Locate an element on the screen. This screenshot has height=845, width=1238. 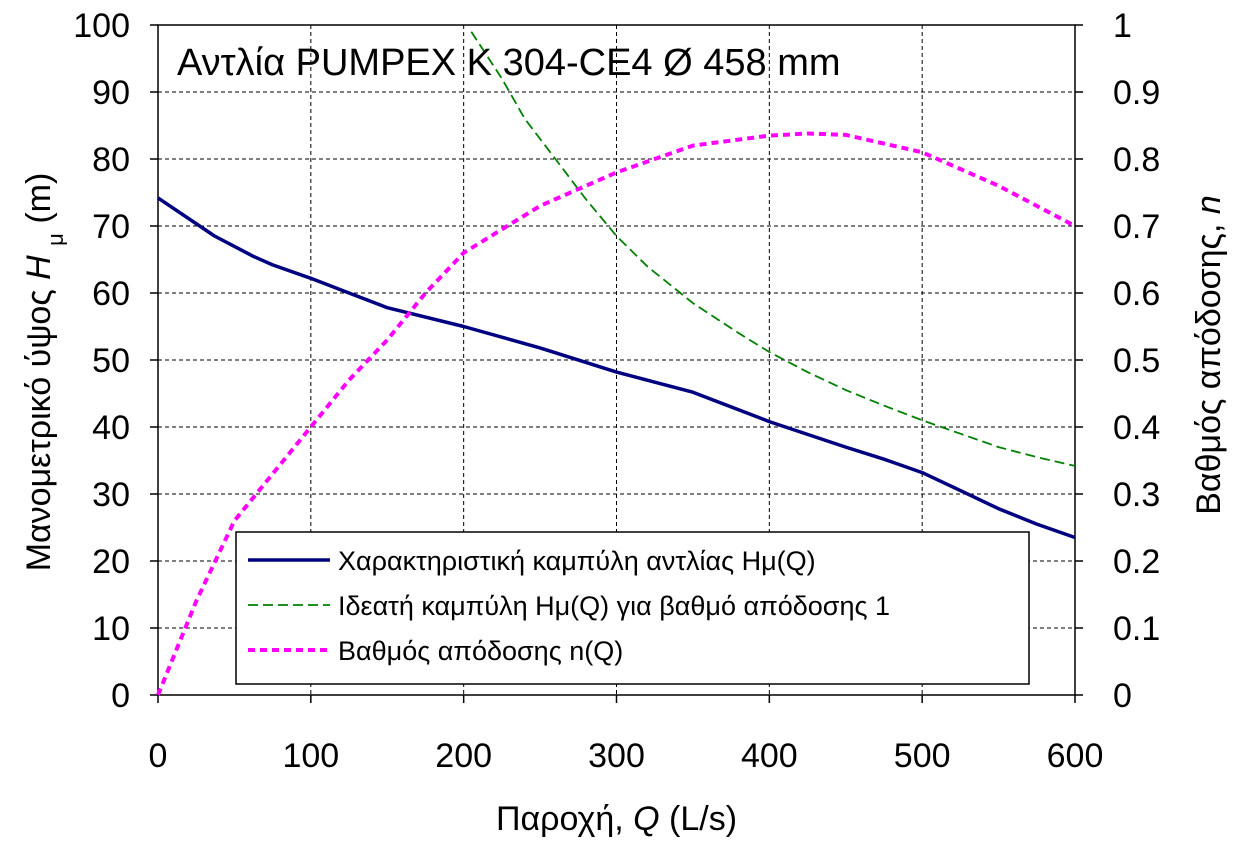
legend-label-3: Βαθμός απόδοσης n(Q) is located at coordinates (480, 651).